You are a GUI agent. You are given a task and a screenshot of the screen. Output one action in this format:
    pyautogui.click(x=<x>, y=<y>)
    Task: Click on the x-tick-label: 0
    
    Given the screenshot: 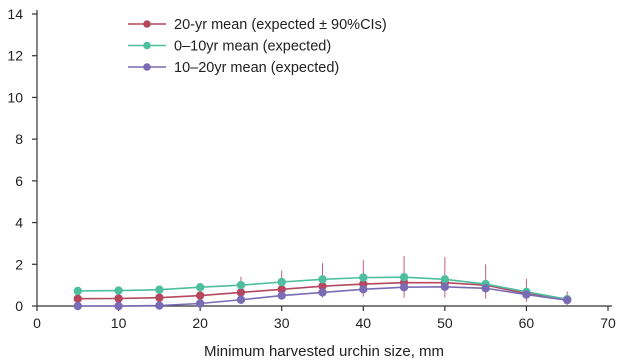 What is the action you would take?
    pyautogui.click(x=37, y=323)
    